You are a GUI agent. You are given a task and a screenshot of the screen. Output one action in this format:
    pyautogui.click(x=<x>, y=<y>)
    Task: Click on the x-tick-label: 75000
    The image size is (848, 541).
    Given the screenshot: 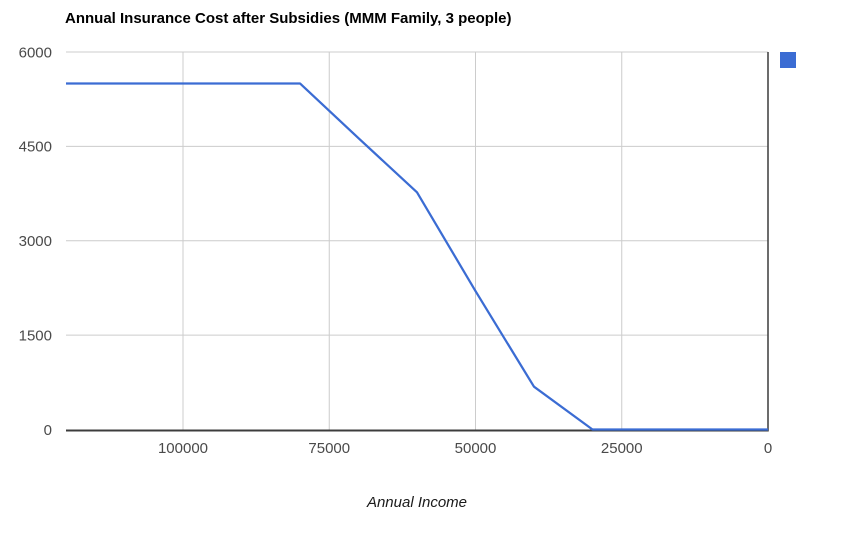 What is the action you would take?
    pyautogui.click(x=329, y=448)
    